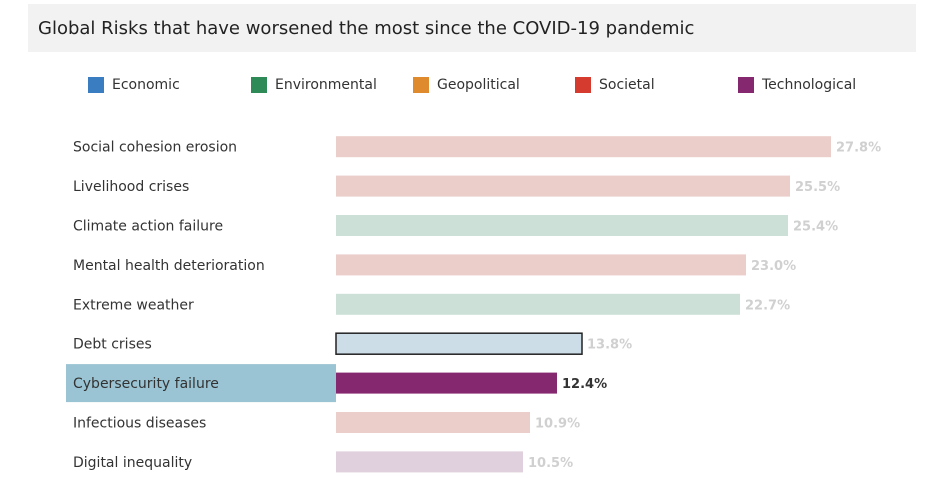 Image resolution: width=945 pixels, height=478 pixels. Describe the element at coordinates (459, 343) in the screenshot. I see `bar-debt-crises` at that location.